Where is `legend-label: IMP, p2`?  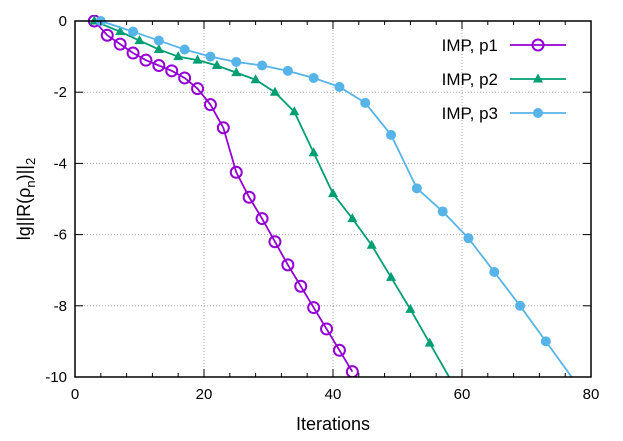
legend-label: IMP, p2 is located at coordinates (470, 79).